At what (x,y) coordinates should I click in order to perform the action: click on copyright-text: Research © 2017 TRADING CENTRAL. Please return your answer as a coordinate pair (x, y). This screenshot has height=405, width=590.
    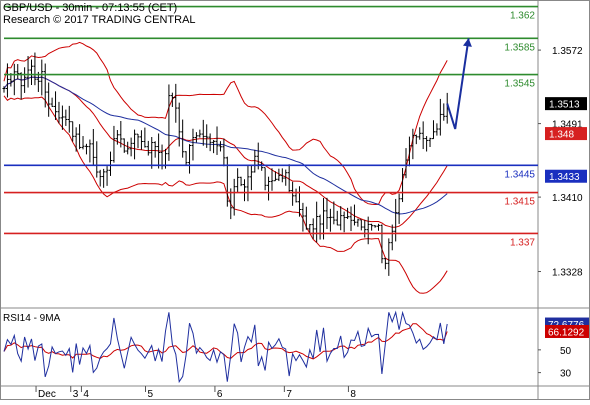
    Looking at the image, I should click on (99, 20).